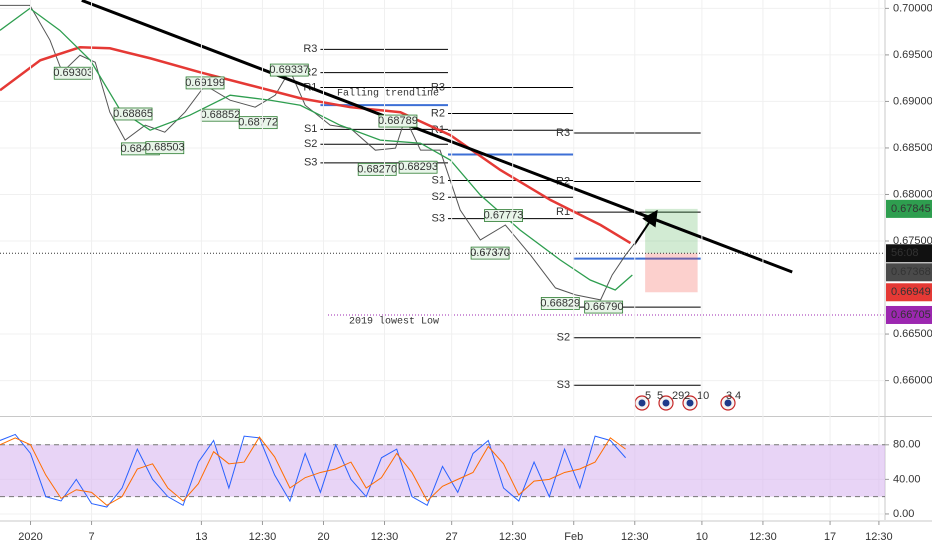 Image resolution: width=932 pixels, height=550 pixels. I want to click on x-tick-label: 10, so click(702, 537).